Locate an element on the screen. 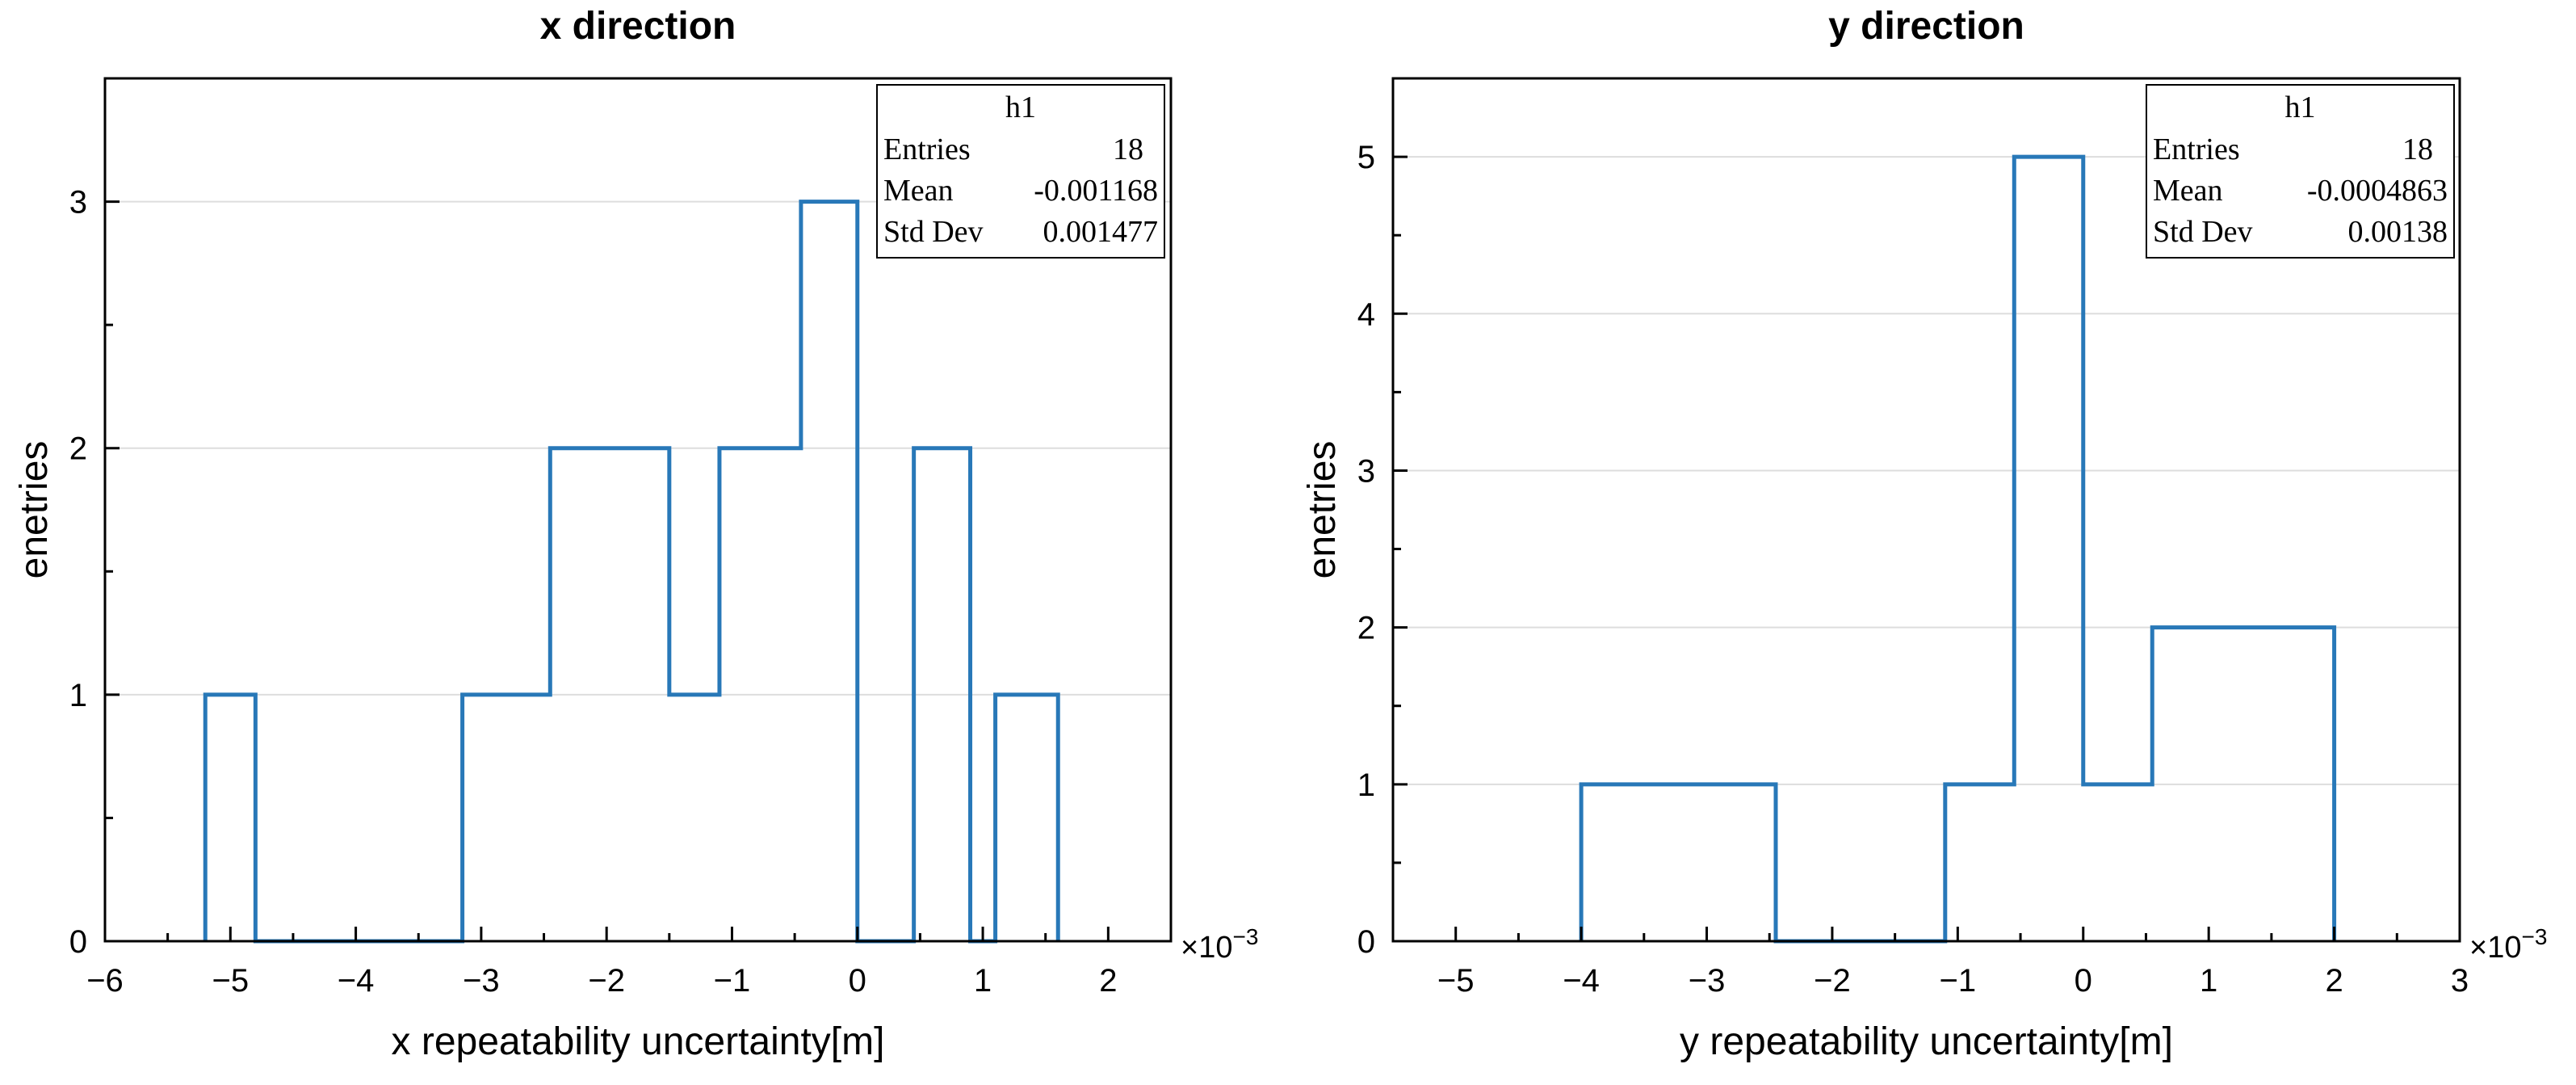  stats-value: -0.001168 is located at coordinates (1096, 191).